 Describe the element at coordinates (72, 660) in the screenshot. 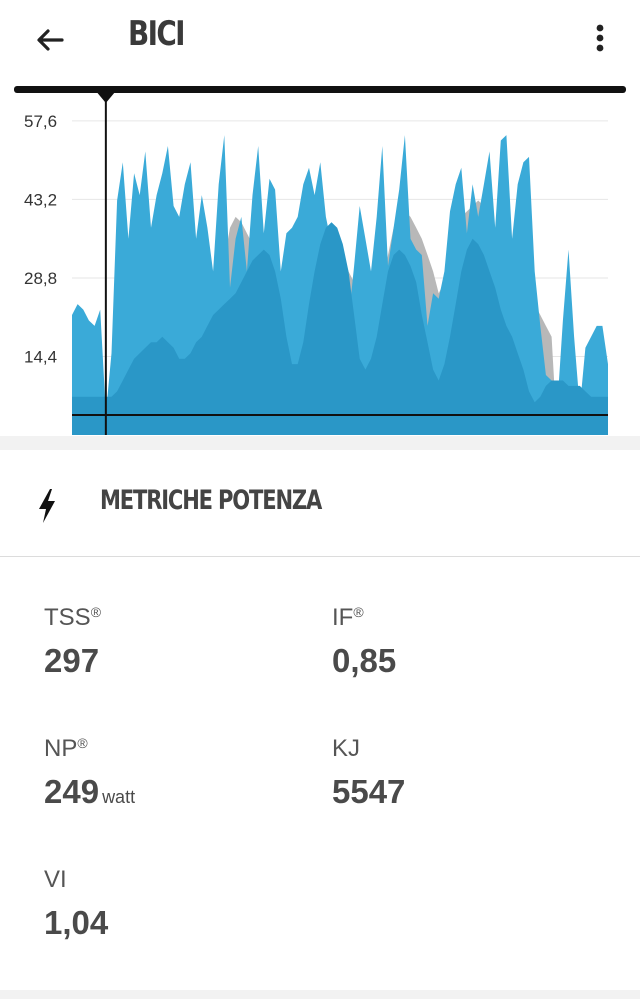

I see `metric-value: 297` at that location.